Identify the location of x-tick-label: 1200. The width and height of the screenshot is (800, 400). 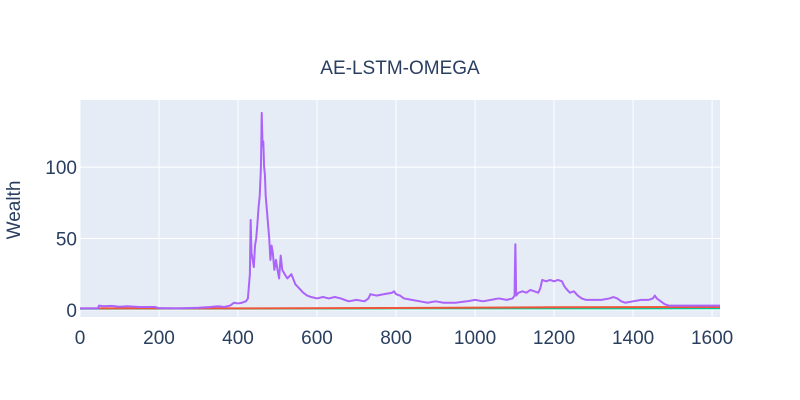
(554, 338).